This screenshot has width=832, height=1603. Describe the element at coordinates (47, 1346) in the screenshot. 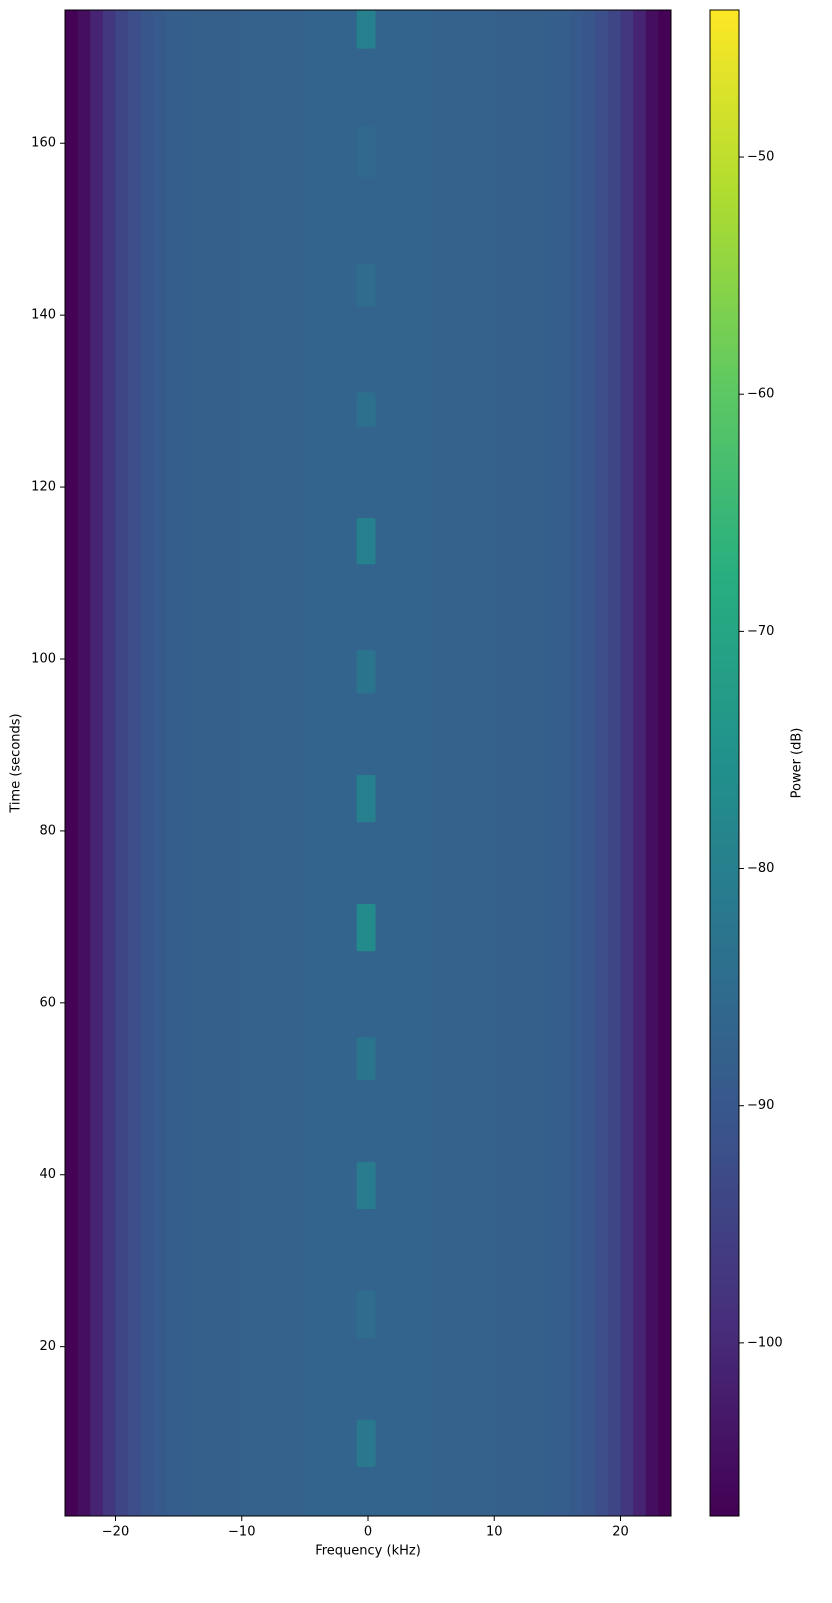

I see `y-tick-label: 20` at that location.